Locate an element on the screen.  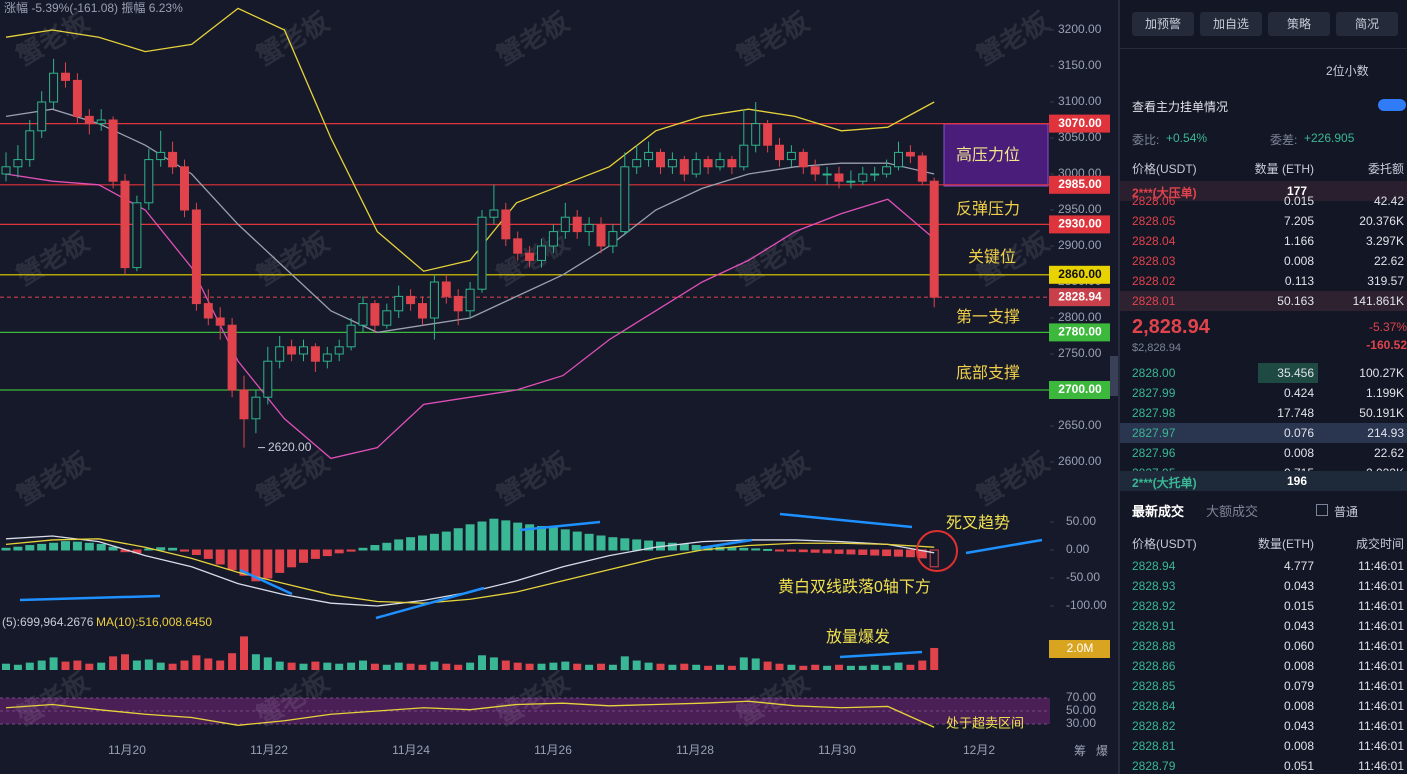
level-label: 2860.00 is located at coordinates (1080, 274).